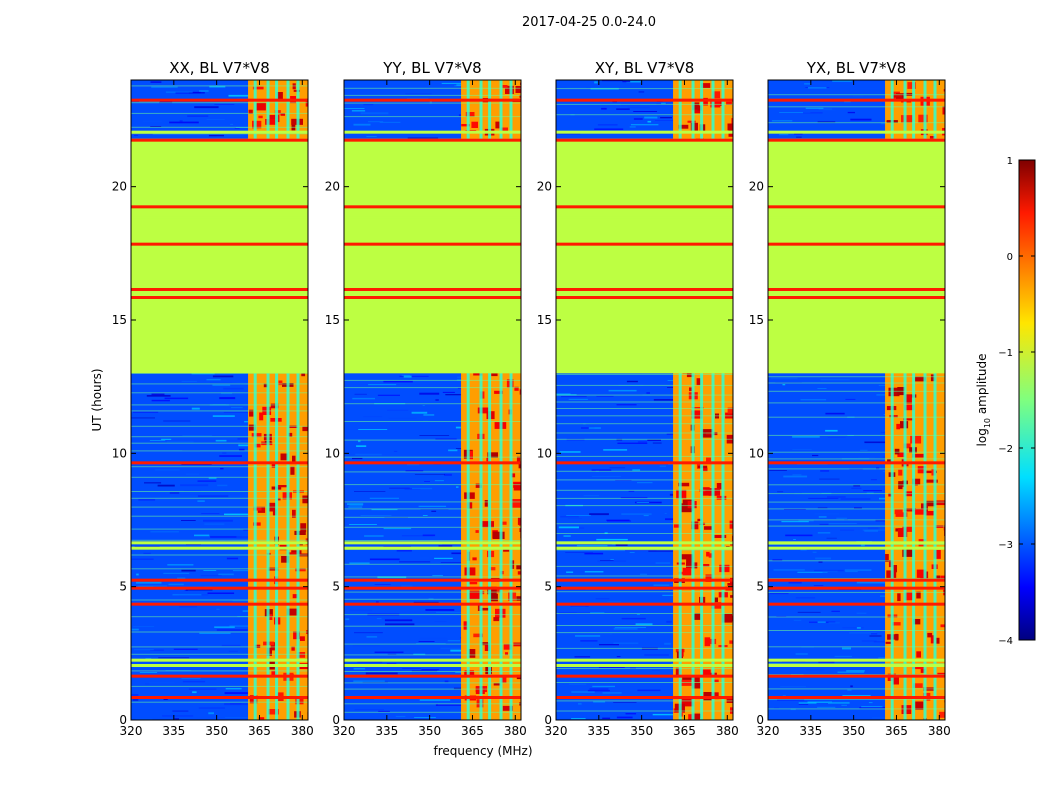 This screenshot has height=804, width=1050. What do you see at coordinates (386, 731) in the screenshot?
I see `x-tick-label: 335` at bounding box center [386, 731].